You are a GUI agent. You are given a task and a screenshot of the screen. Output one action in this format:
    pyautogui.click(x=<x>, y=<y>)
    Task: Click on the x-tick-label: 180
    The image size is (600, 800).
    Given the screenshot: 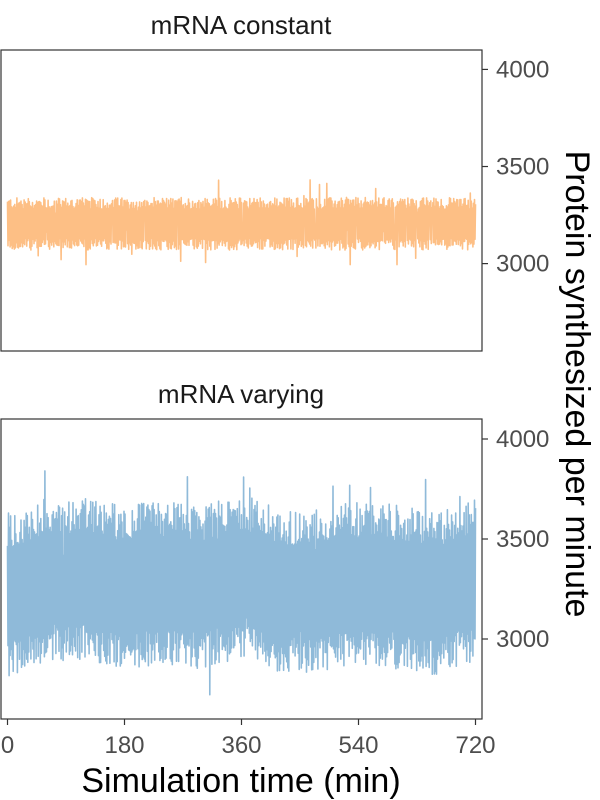 What is the action you would take?
    pyautogui.click(x=124, y=745)
    